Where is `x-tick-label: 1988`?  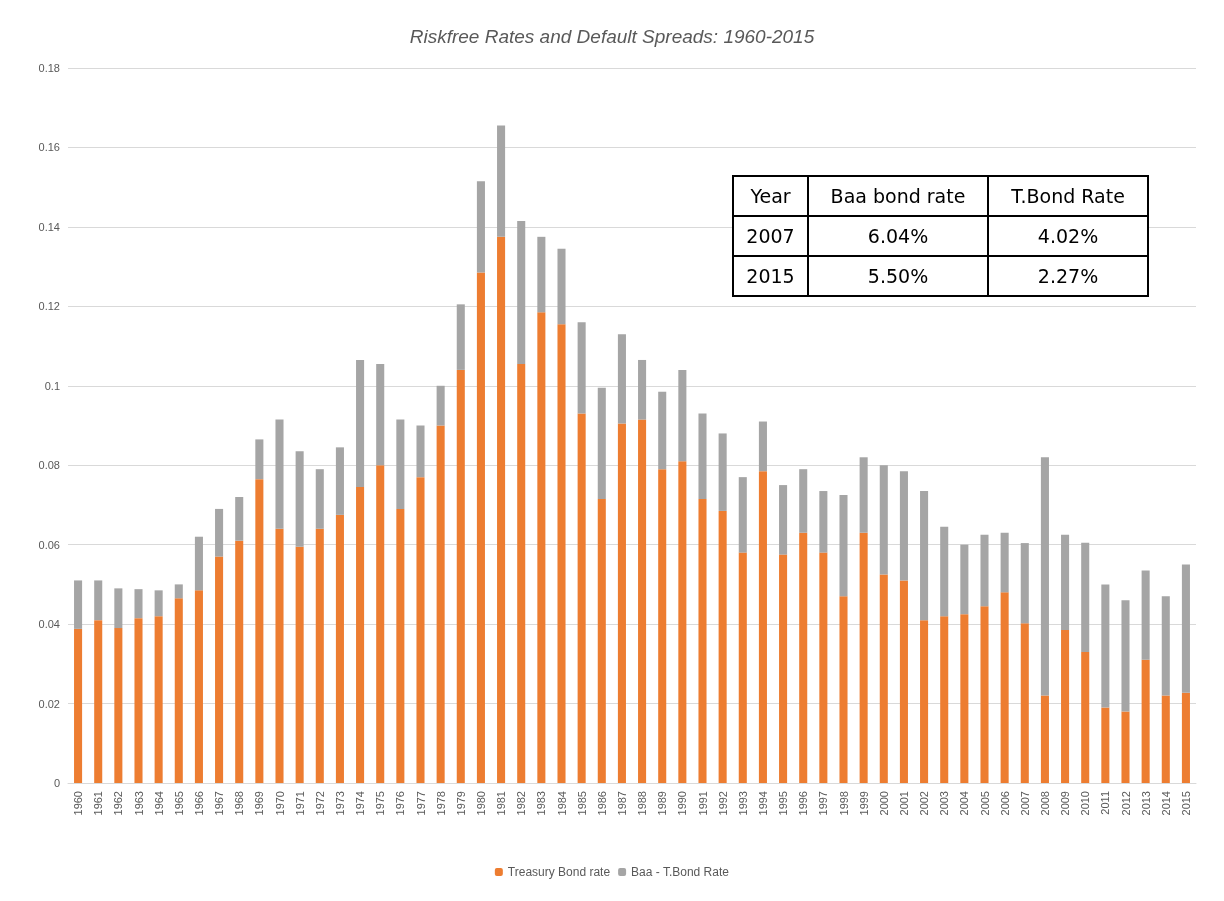 x-tick-label: 1988 is located at coordinates (642, 803).